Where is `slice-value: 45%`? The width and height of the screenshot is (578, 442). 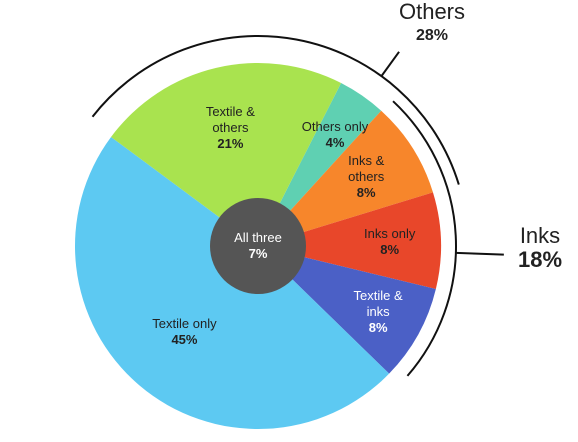
slice-value: 45% is located at coordinates (184, 340).